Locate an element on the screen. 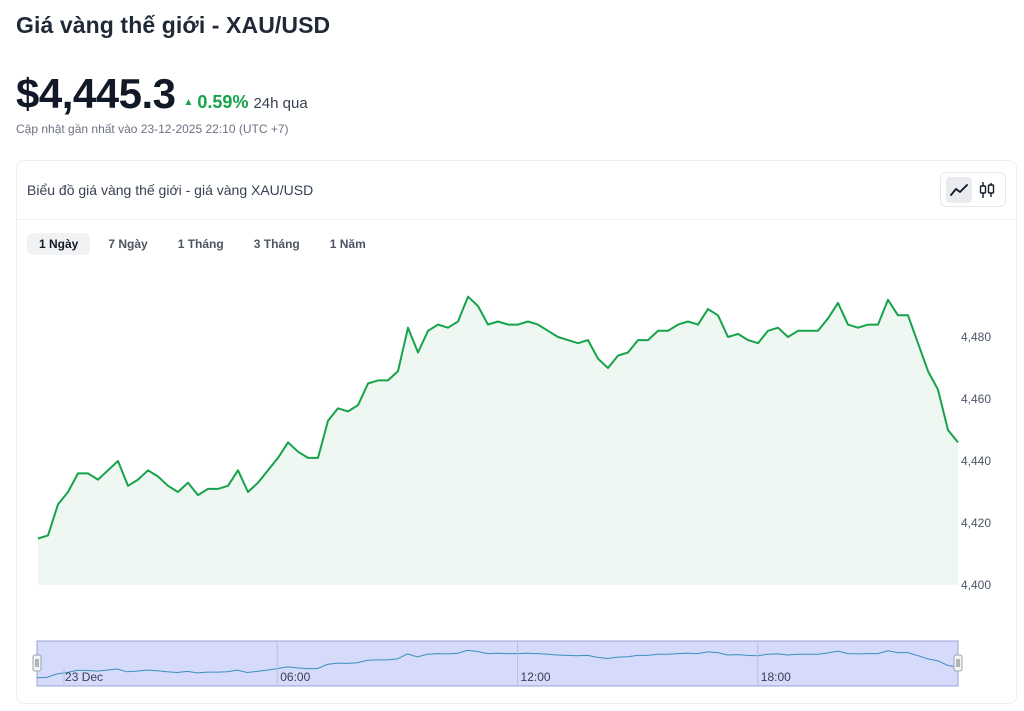 Image resolution: width=1024 pixels, height=711 pixels. candlestick-button is located at coordinates (987, 190).